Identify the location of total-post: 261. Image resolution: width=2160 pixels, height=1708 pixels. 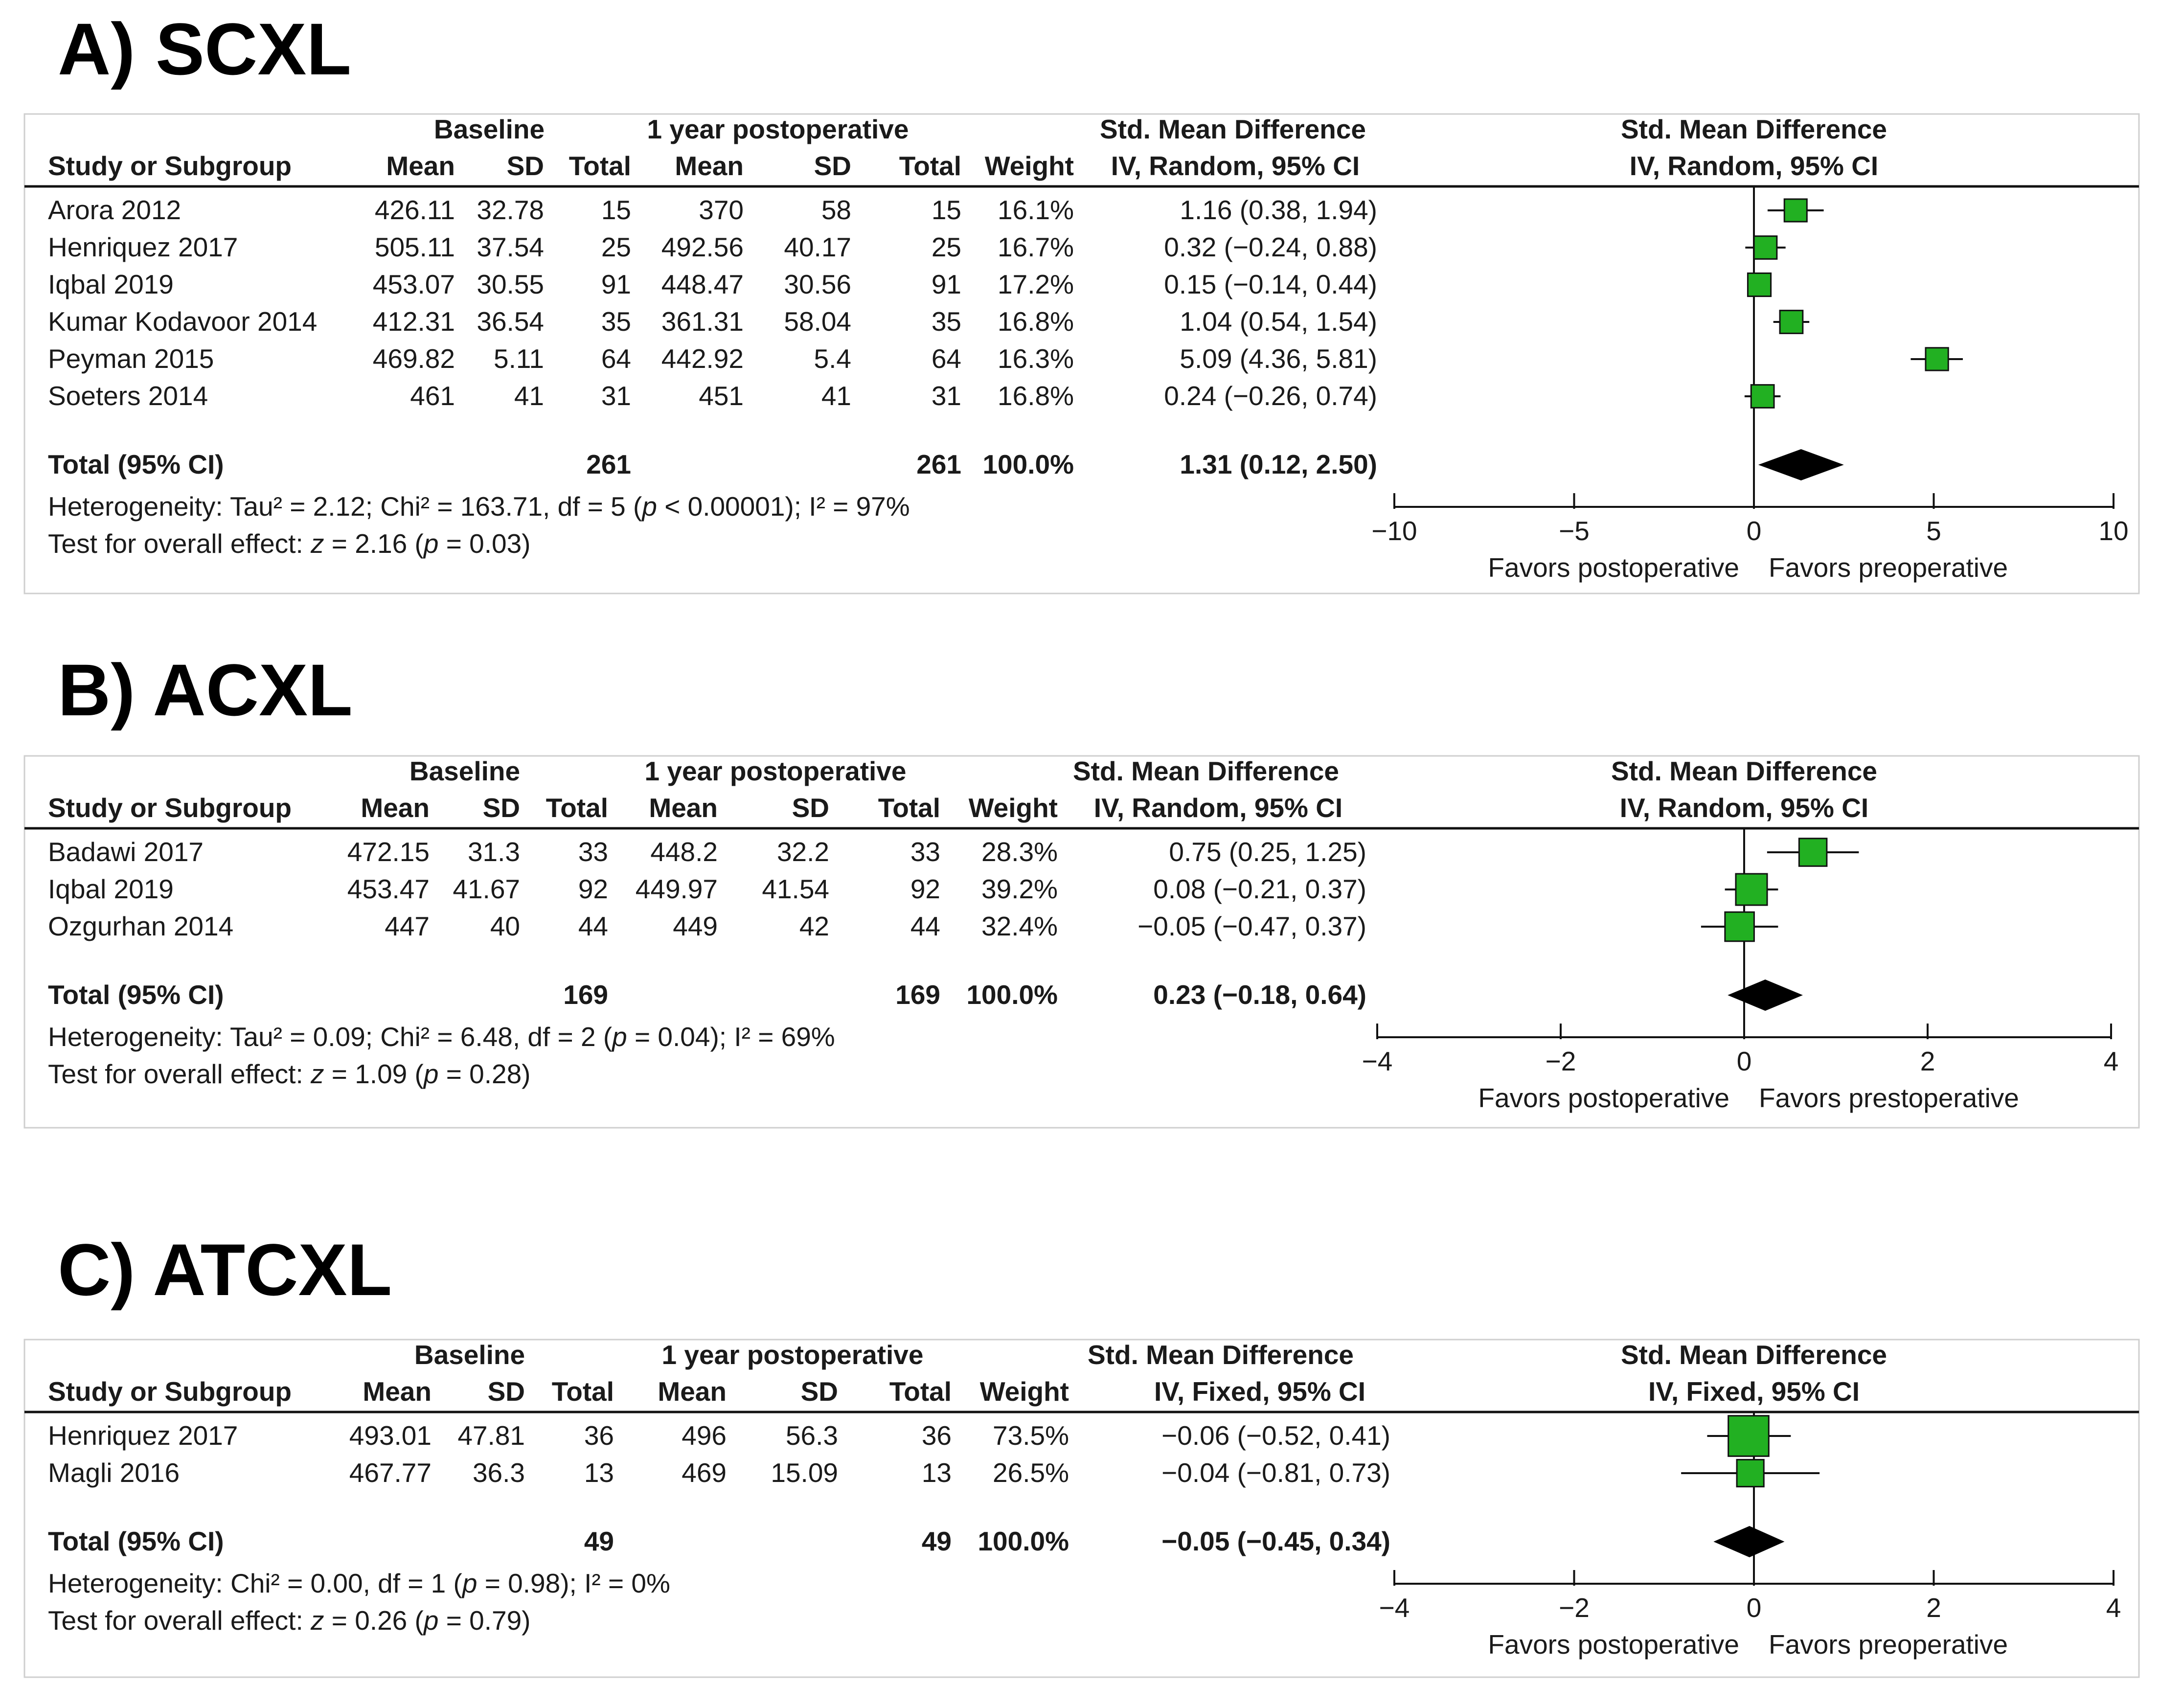
(938, 464).